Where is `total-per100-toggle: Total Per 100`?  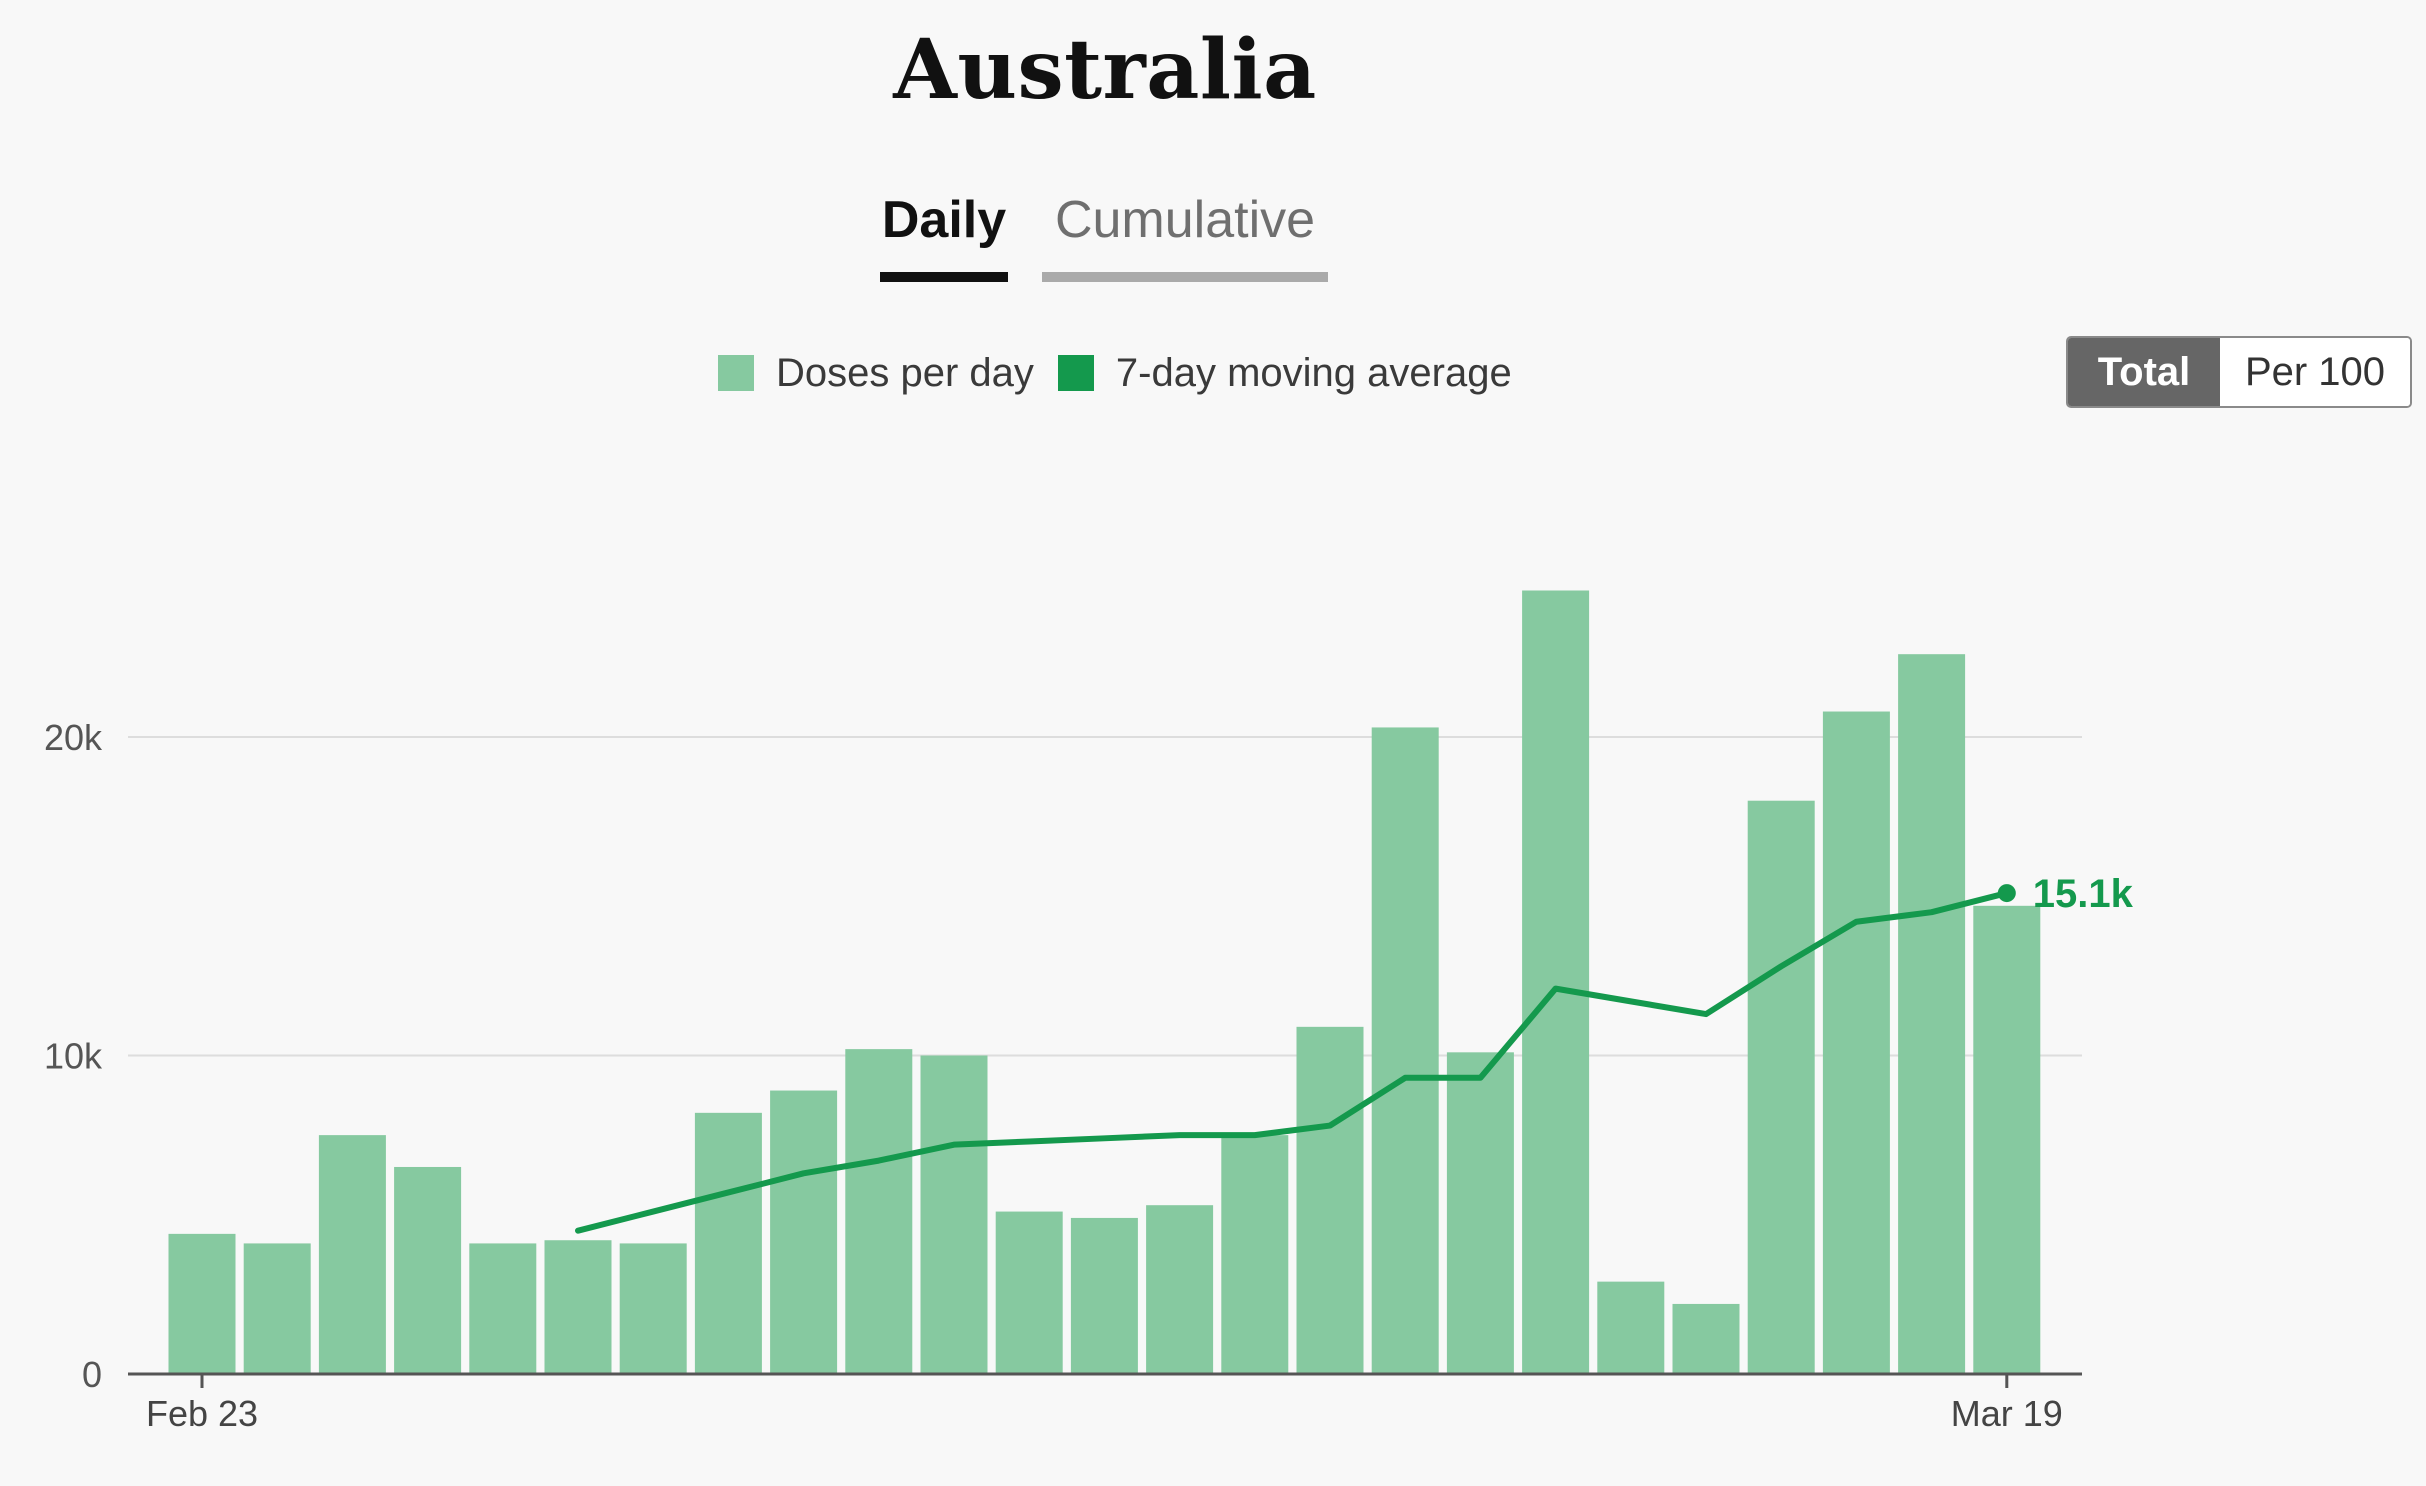
total-per100-toggle: Total Per 100 is located at coordinates (2239, 372).